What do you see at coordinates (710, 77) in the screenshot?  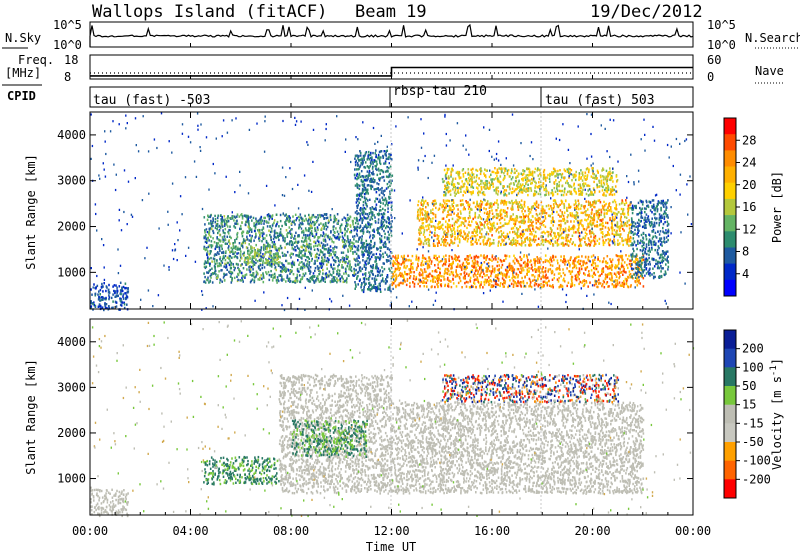 I see `nave-tick-bottom: 0` at bounding box center [710, 77].